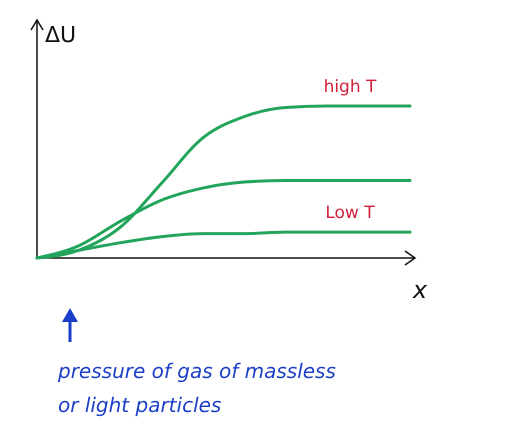 The height and width of the screenshot is (448, 512). Describe the element at coordinates (420, 290) in the screenshot. I see `x-axis-title: x` at that location.